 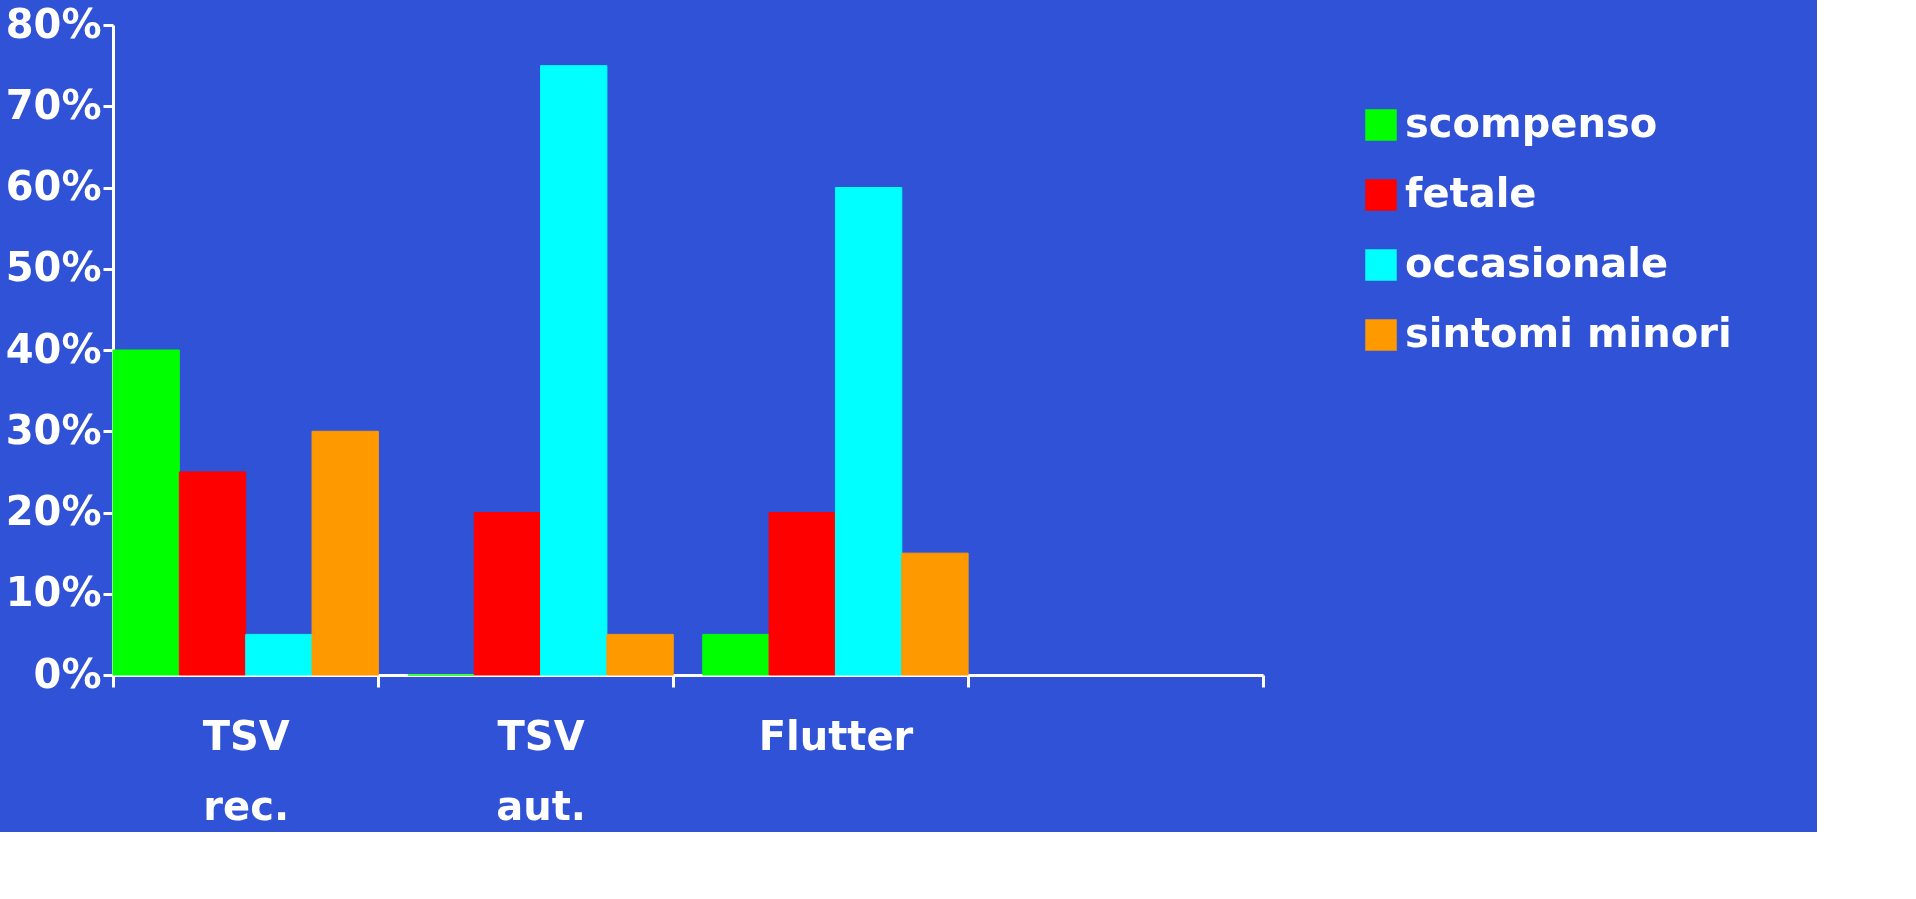 I want to click on y-tick-label: 20%, so click(x=53, y=511).